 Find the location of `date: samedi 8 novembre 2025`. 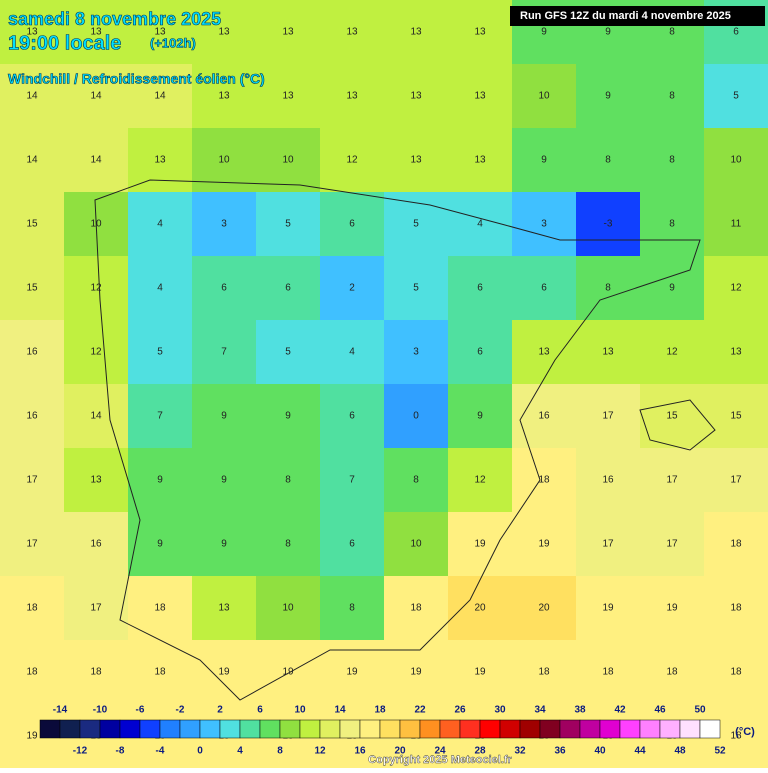

date: samedi 8 novembre 2025 is located at coordinates (114, 19).